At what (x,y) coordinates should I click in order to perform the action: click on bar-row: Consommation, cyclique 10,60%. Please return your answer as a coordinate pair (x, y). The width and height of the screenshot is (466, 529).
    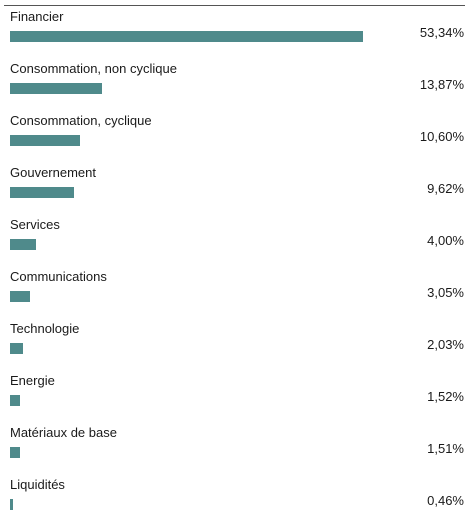
    Looking at the image, I should click on (233, 139).